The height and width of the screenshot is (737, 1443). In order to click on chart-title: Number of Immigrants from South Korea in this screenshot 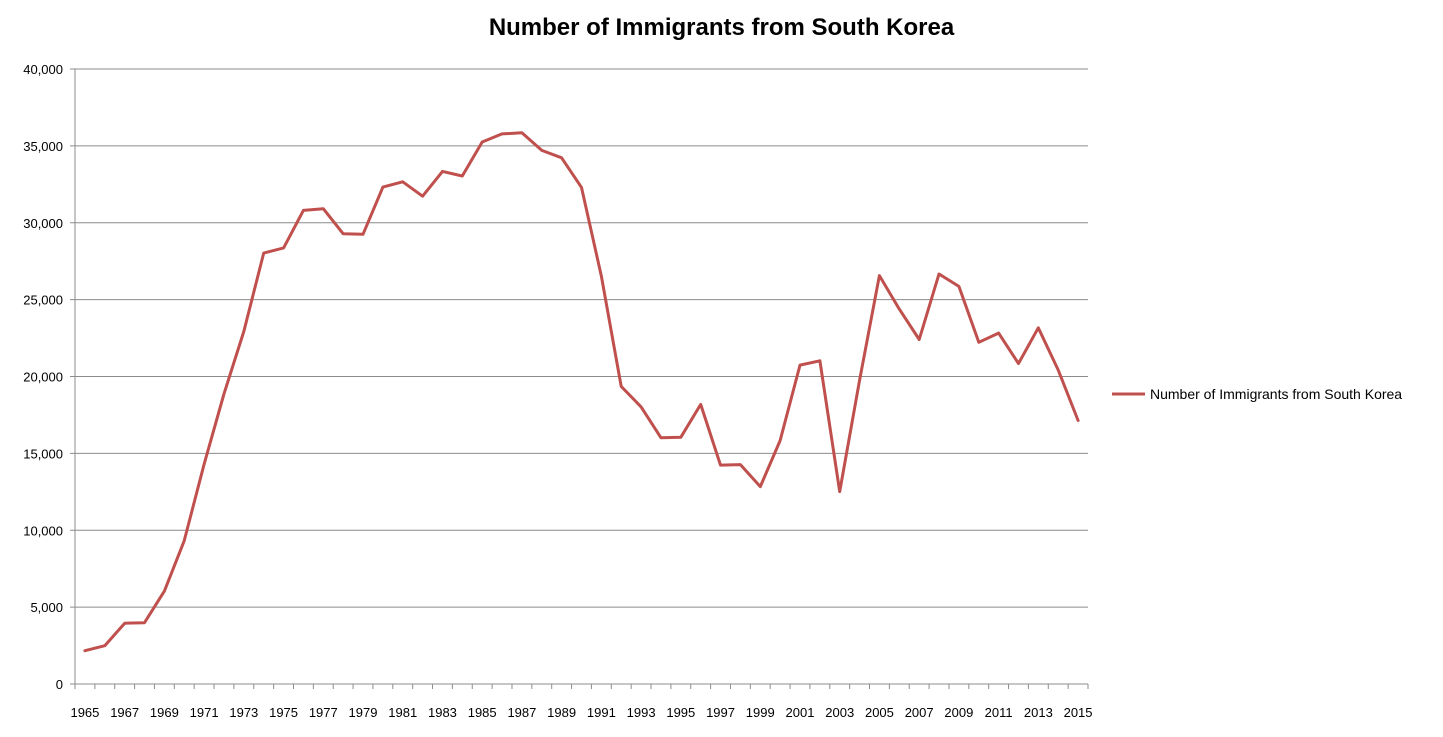, I will do `click(721, 27)`.